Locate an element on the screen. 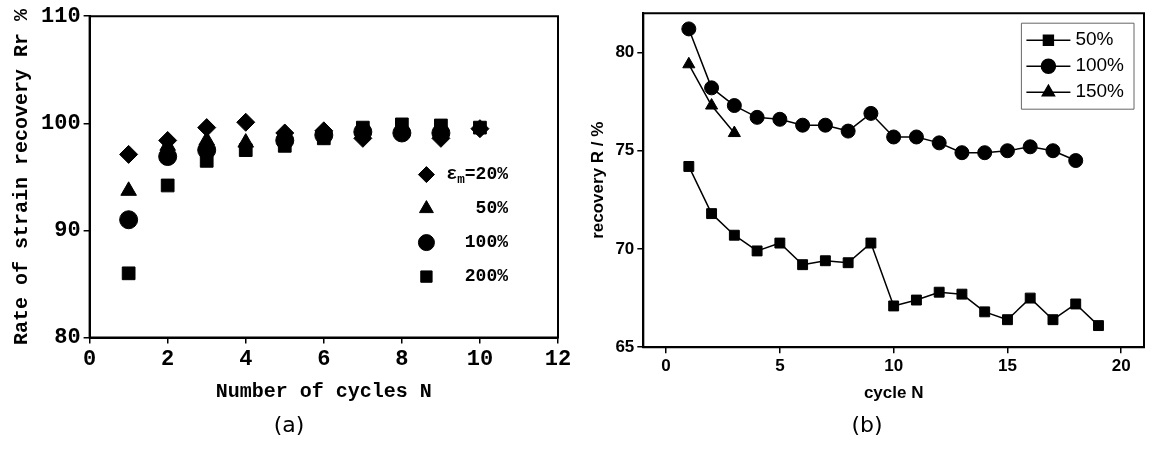  y-axis-title: Rate of strain recovery Rr % is located at coordinates (22, 176).